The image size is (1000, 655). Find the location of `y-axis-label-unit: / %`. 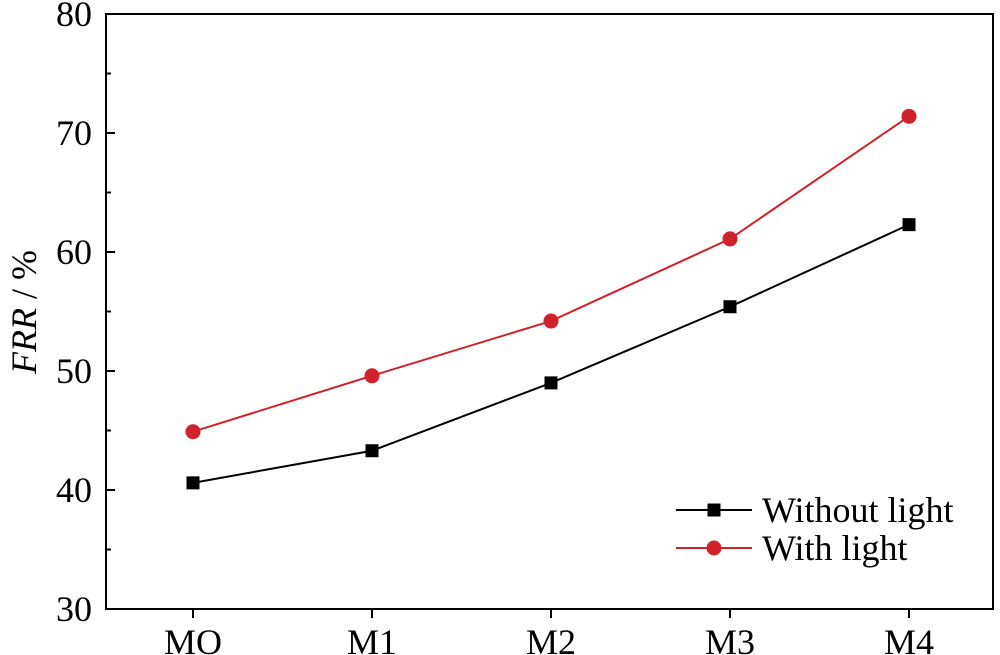

y-axis-label-unit: / % is located at coordinates (24, 279).